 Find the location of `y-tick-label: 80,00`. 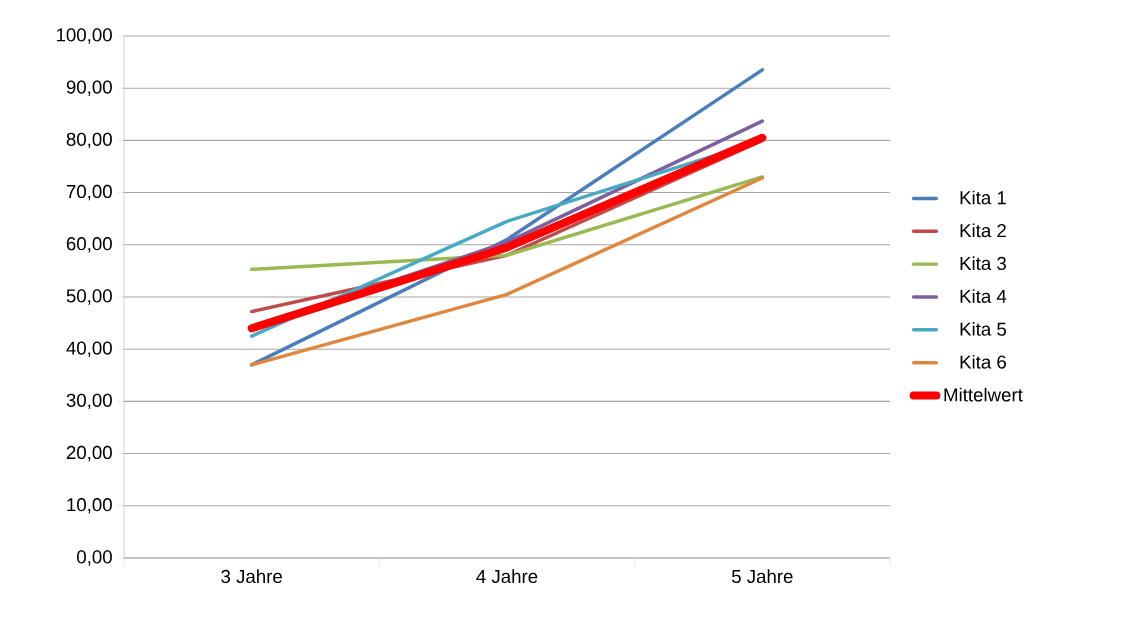

y-tick-label: 80,00 is located at coordinates (89, 140).